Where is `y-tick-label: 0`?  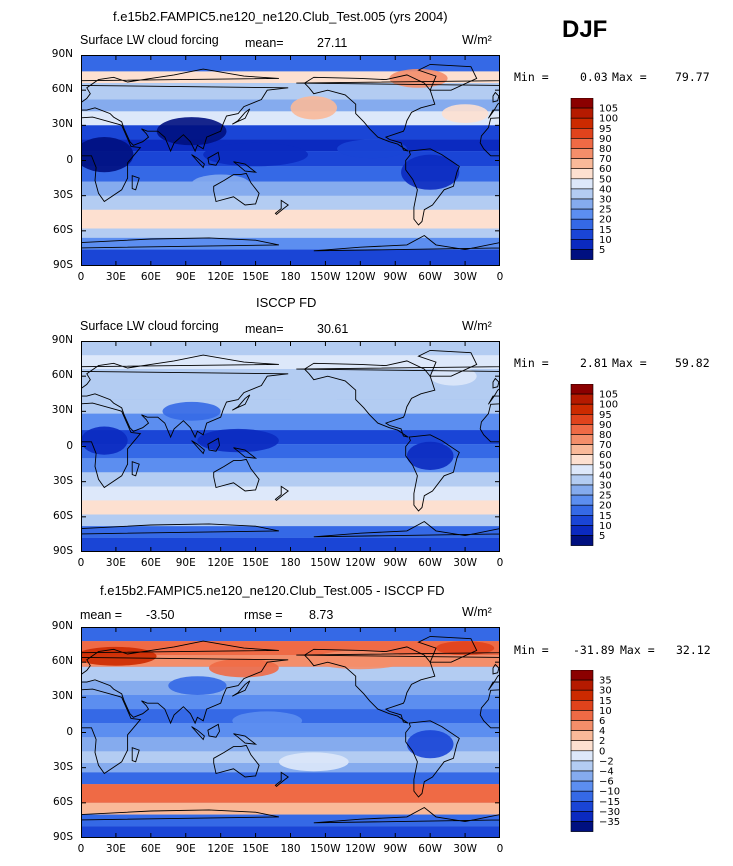
y-tick-label: 0 is located at coordinates (69, 159).